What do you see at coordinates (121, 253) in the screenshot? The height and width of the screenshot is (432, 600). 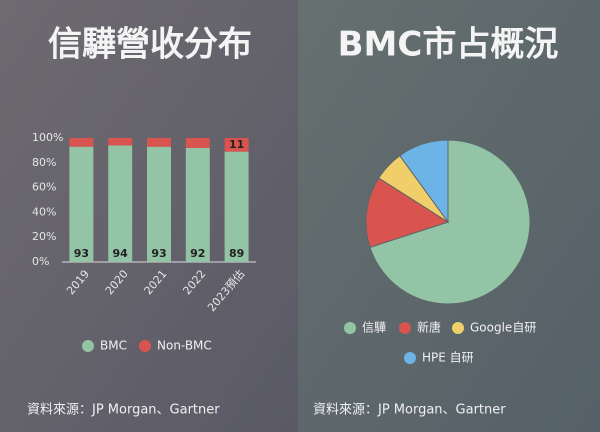 I see `data-label: 94` at bounding box center [121, 253].